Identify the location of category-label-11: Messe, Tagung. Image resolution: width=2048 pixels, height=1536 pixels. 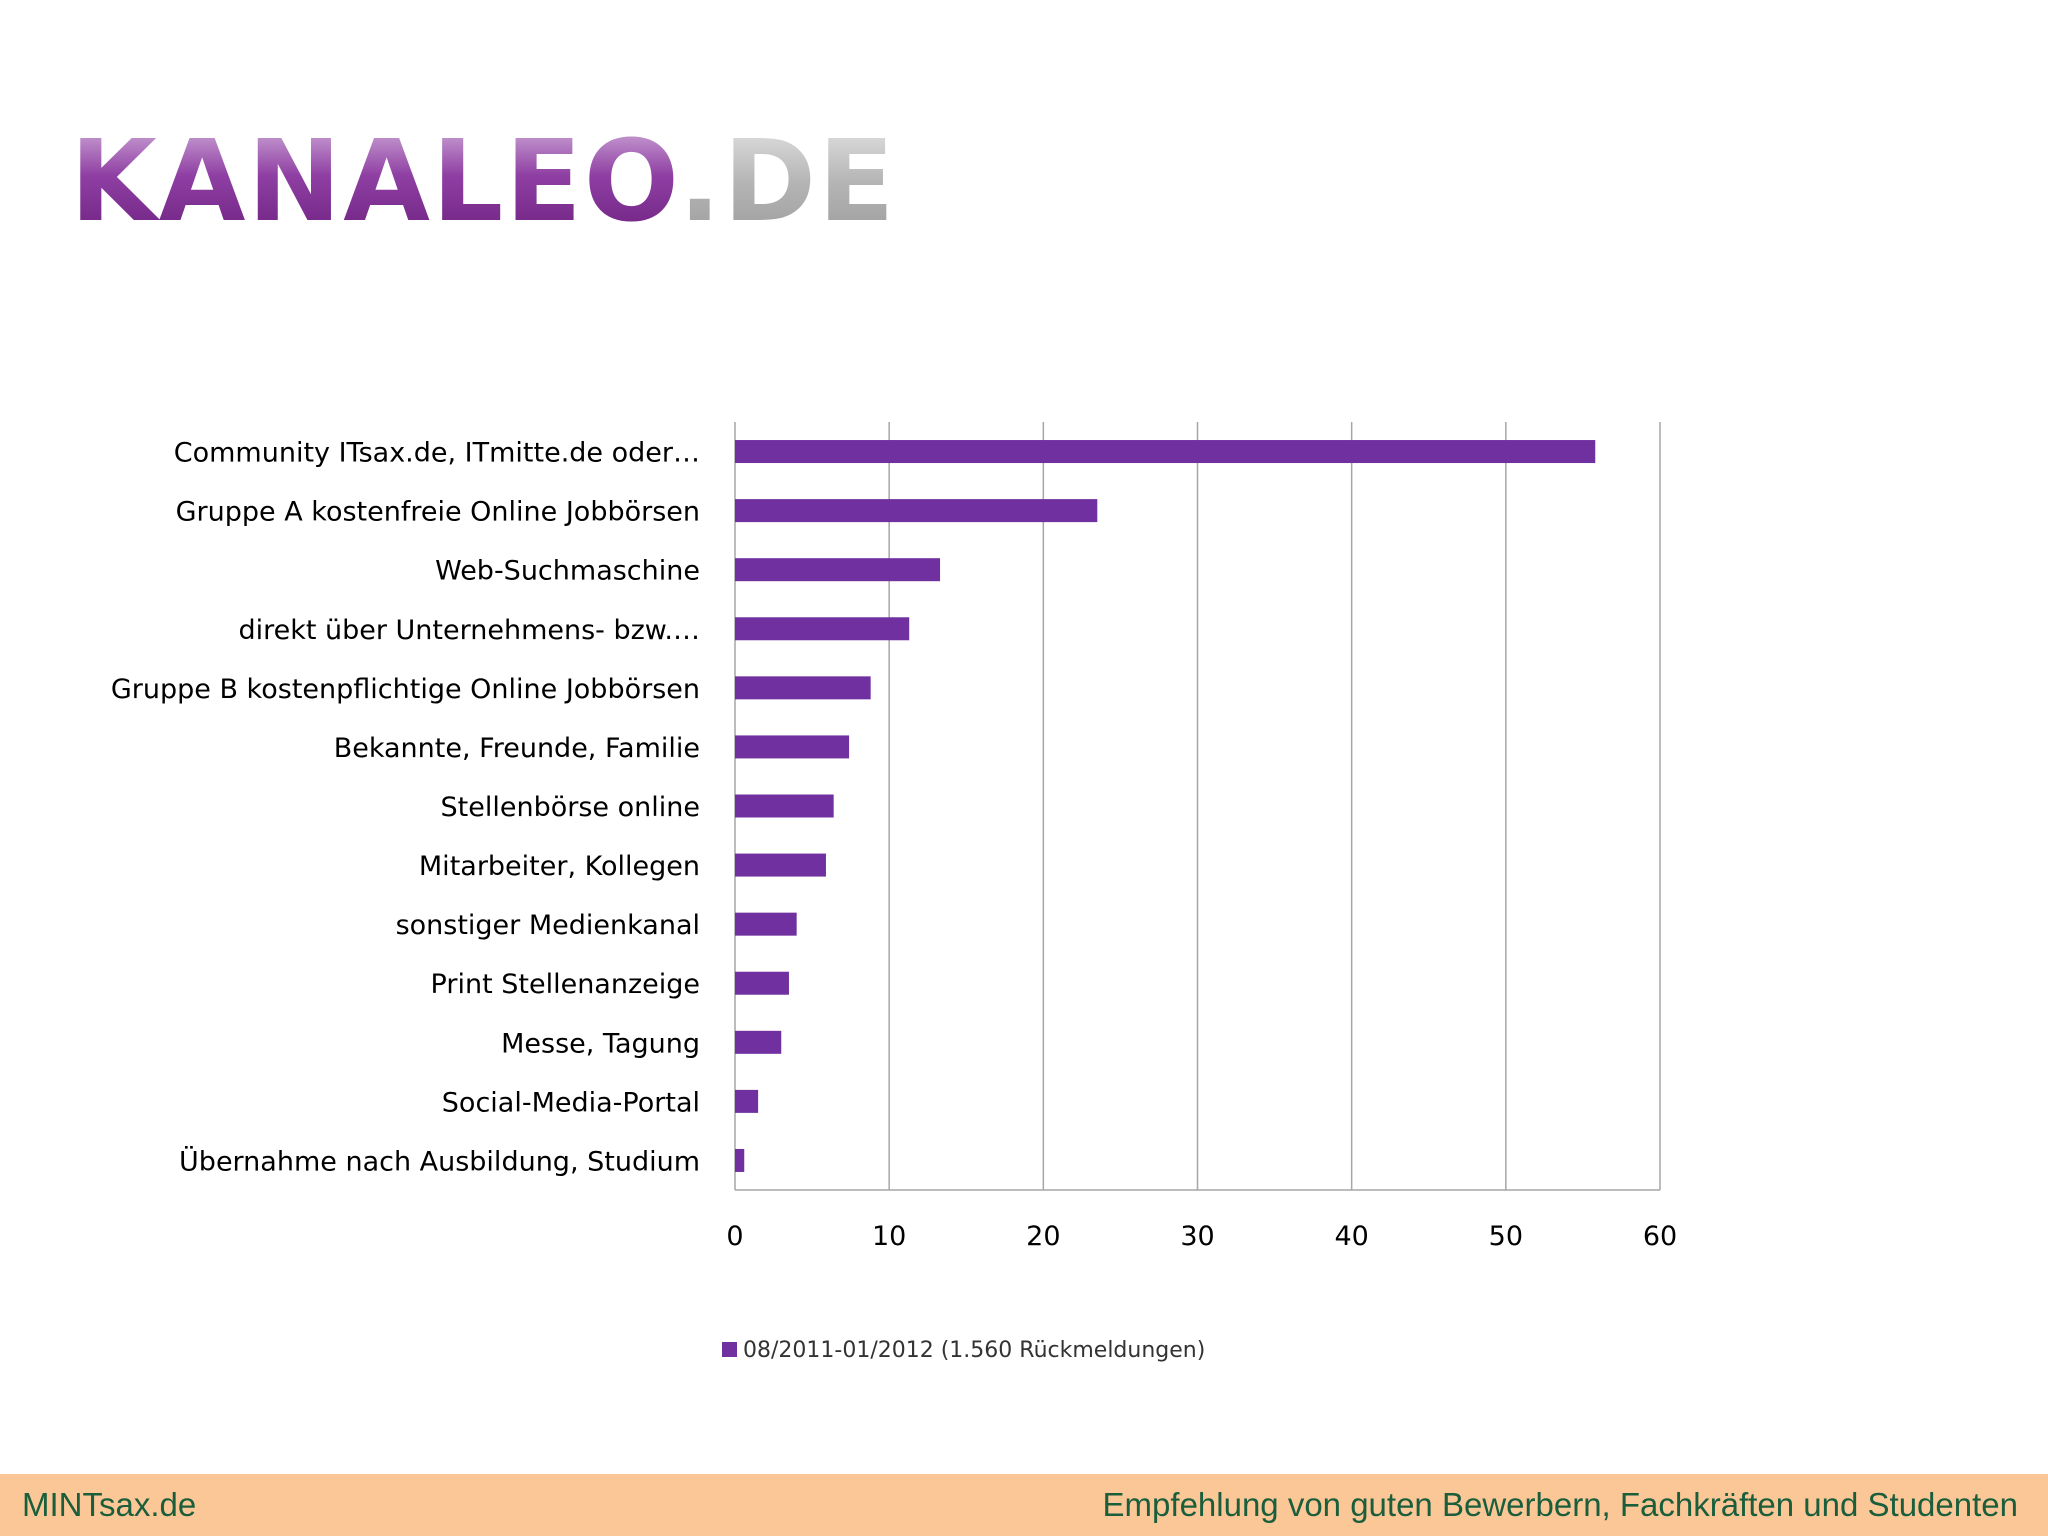
(600, 1043).